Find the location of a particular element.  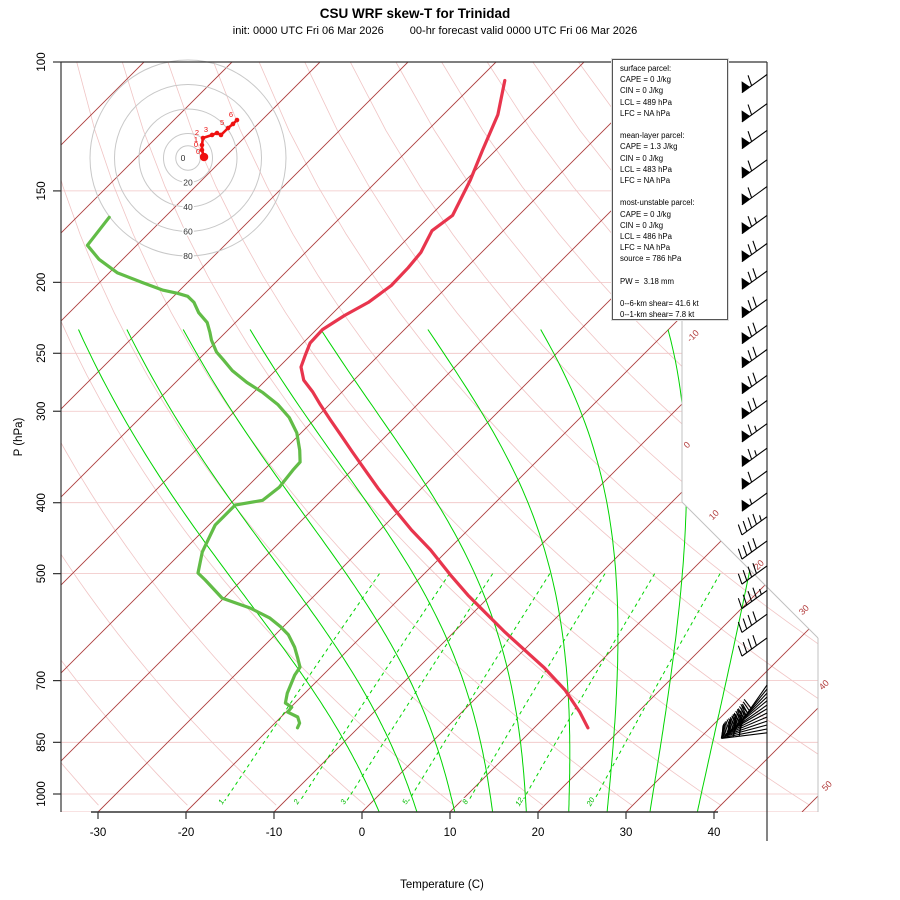

y-tick-label: 400 is located at coordinates (42, 502).